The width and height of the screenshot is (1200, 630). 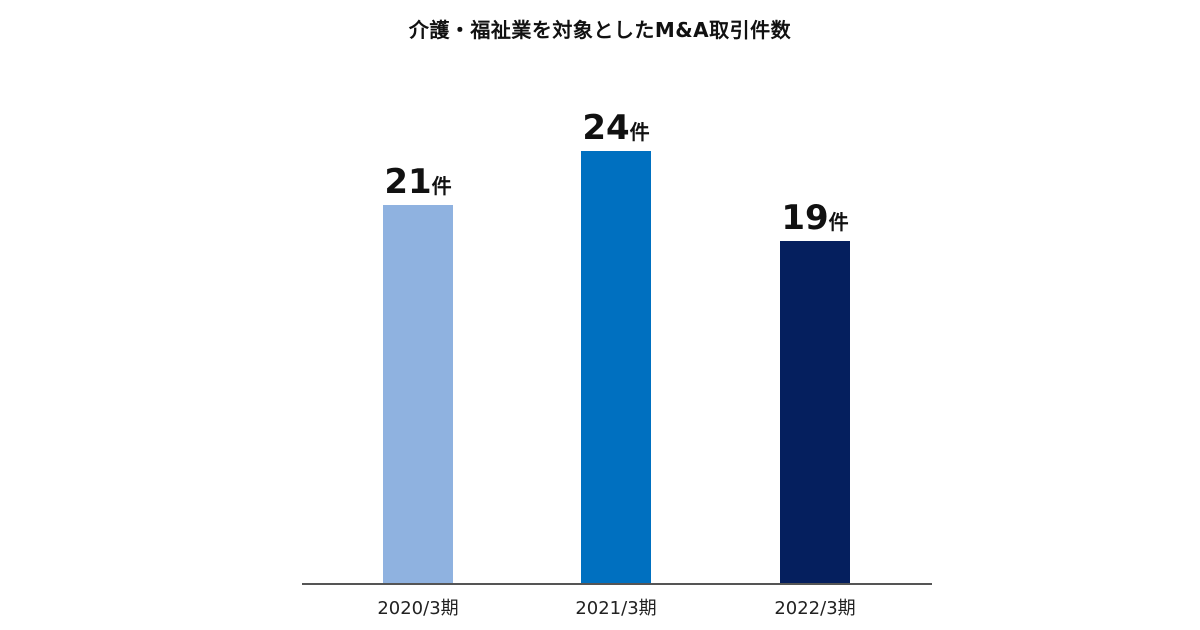 I want to click on bar-value-label-1: 21件, so click(x=417, y=182).